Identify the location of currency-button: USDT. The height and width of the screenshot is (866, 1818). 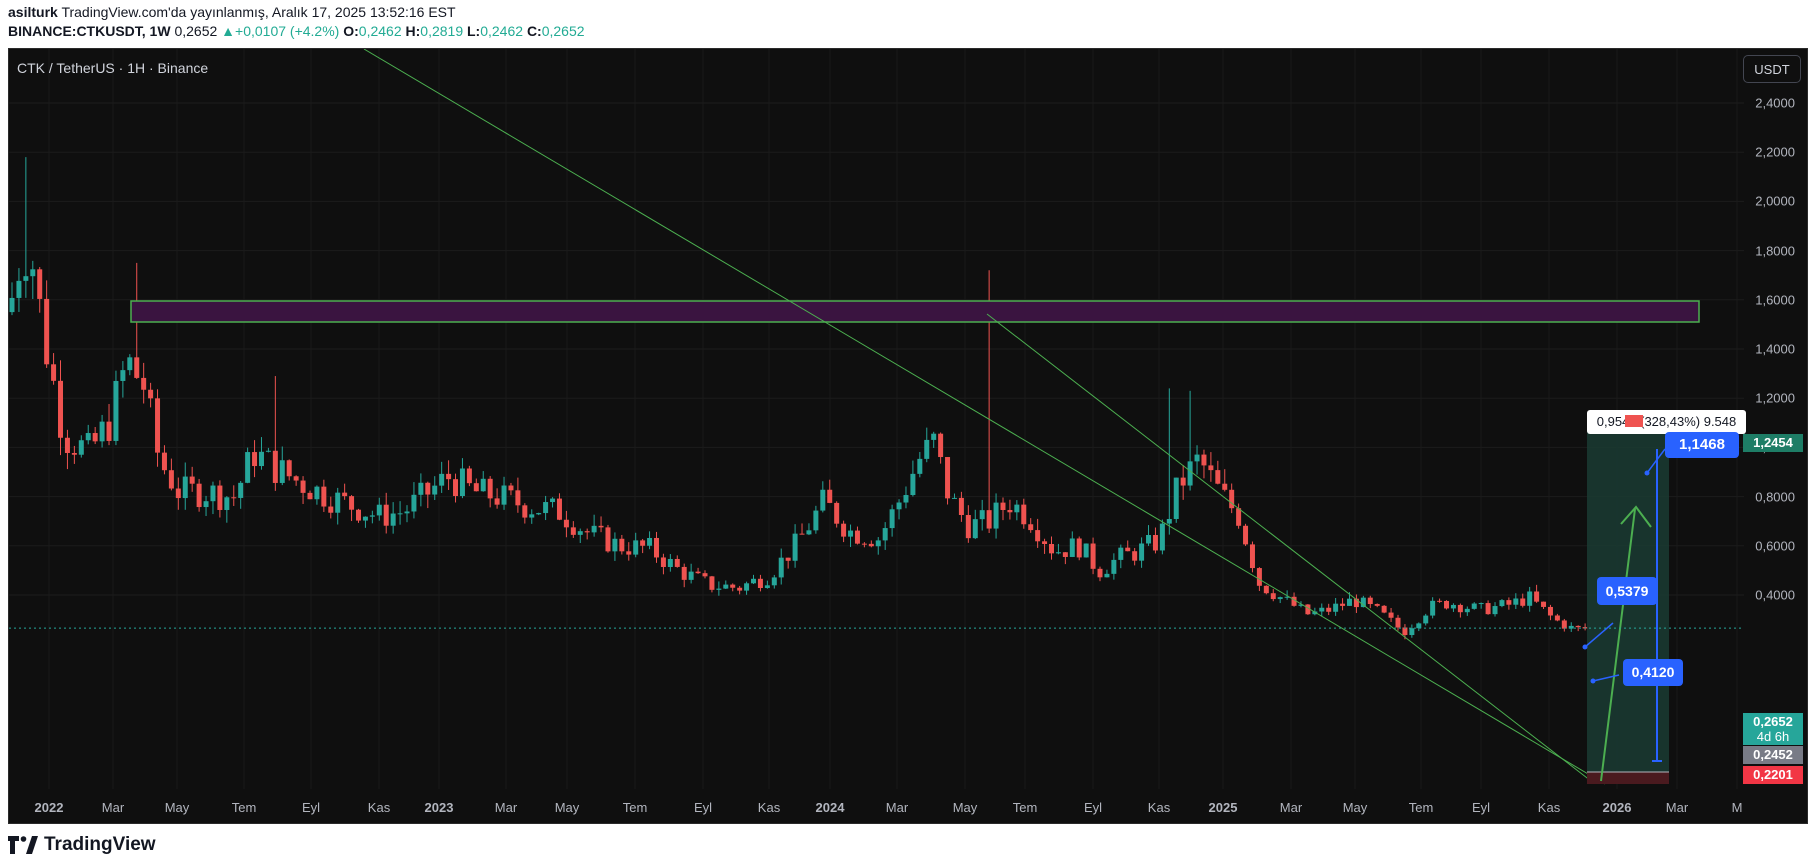
(1772, 69).